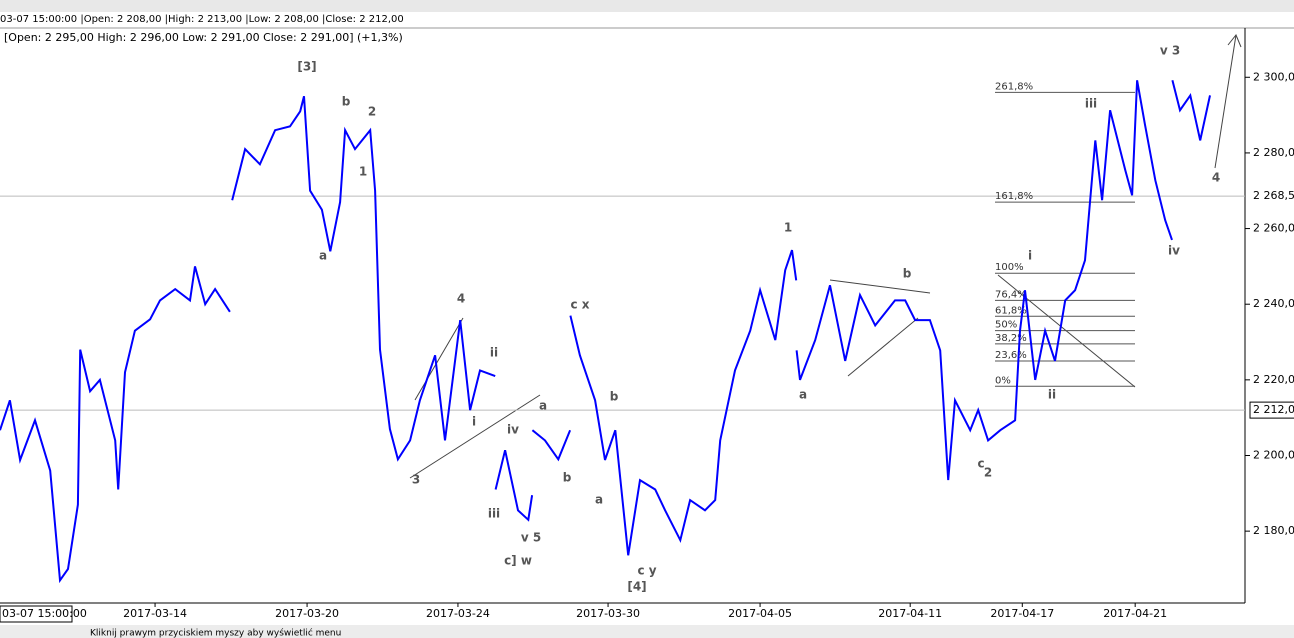 The height and width of the screenshot is (638, 1294). What do you see at coordinates (647, 631) in the screenshot?
I see `status-bar` at bounding box center [647, 631].